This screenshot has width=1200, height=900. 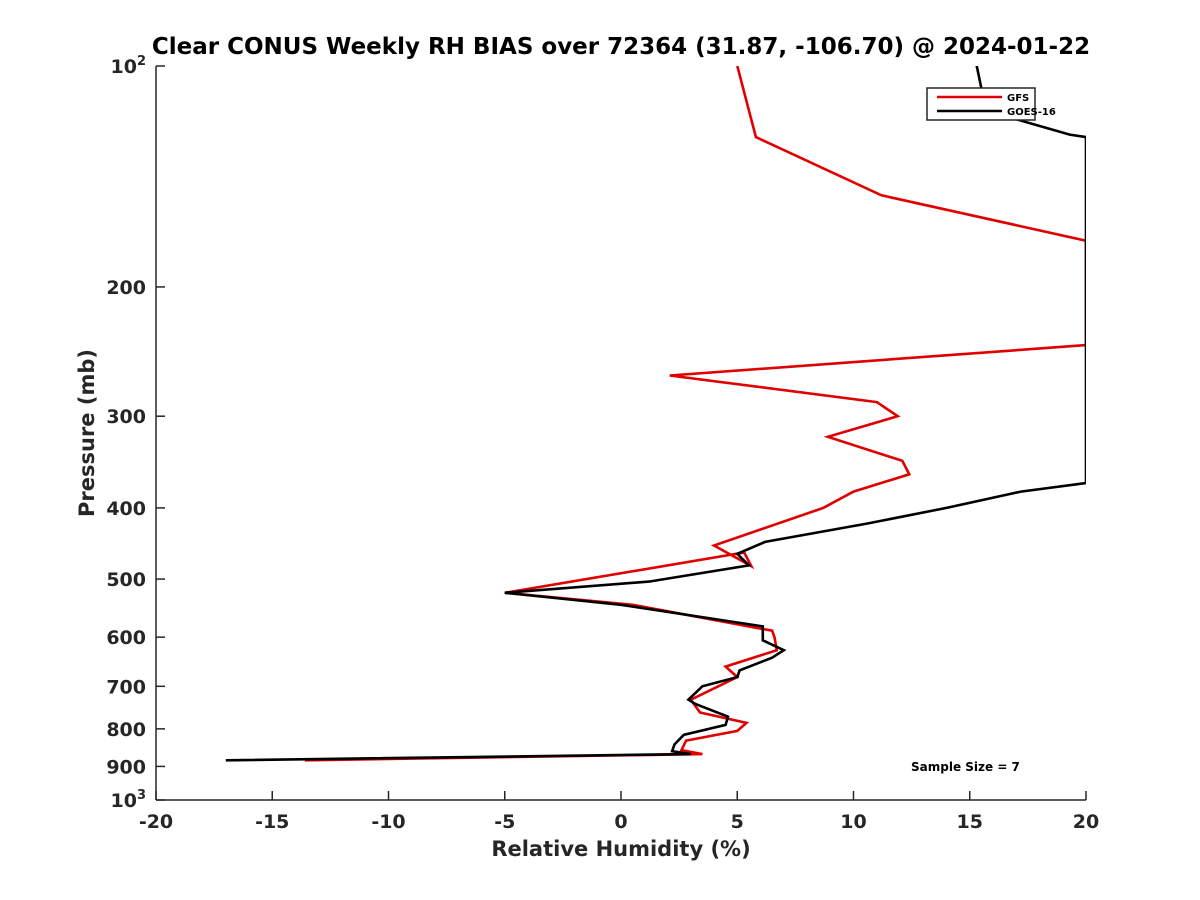 I want to click on legend: GFS GOES-16, so click(x=991, y=104).